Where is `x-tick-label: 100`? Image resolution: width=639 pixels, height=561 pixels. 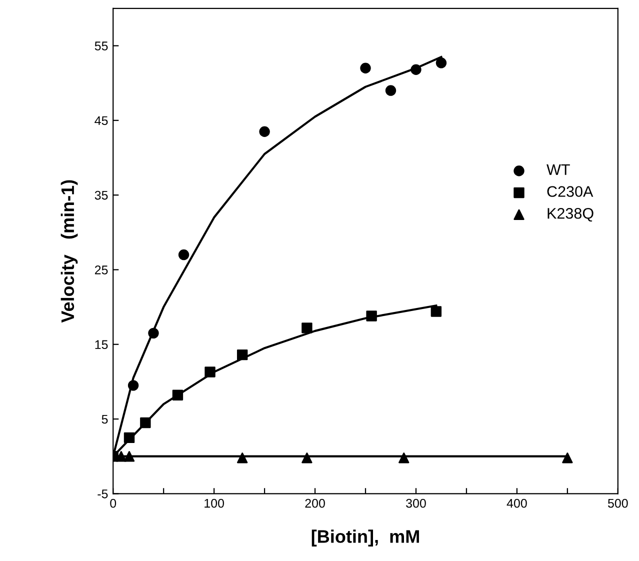 x-tick-label: 100 is located at coordinates (214, 503).